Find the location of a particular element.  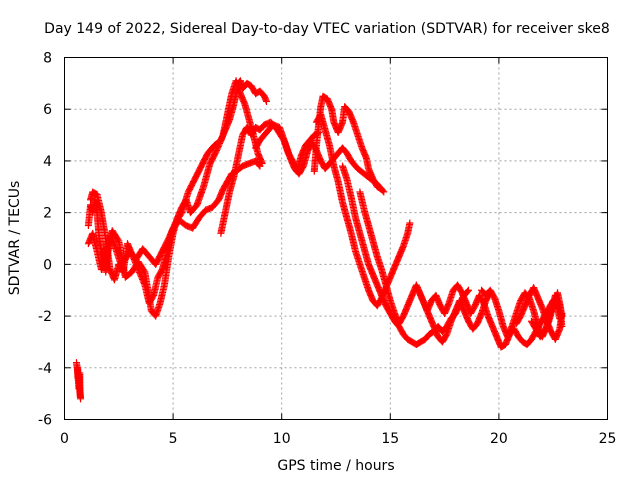

y-tick-label: -4 is located at coordinates (45, 369).